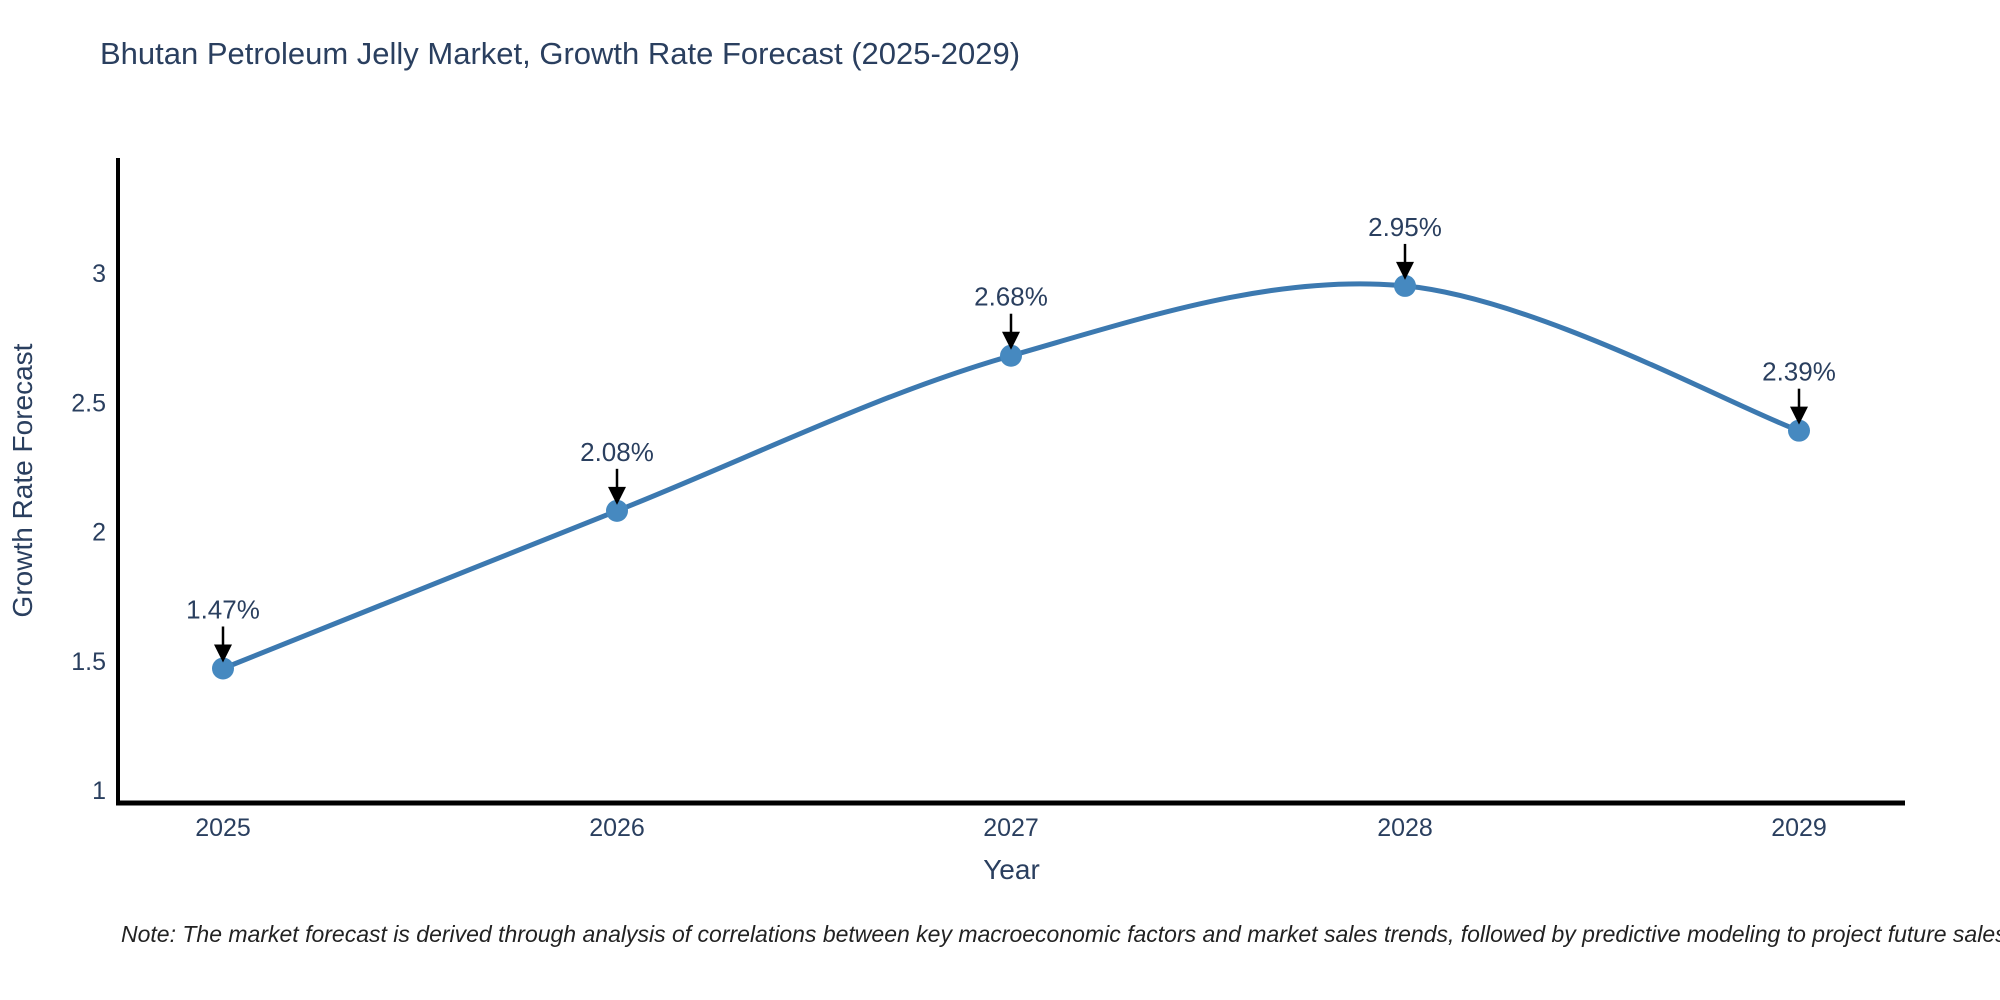 Image resolution: width=2000 pixels, height=1000 pixels. I want to click on x-tick-label: 2026, so click(617, 828).